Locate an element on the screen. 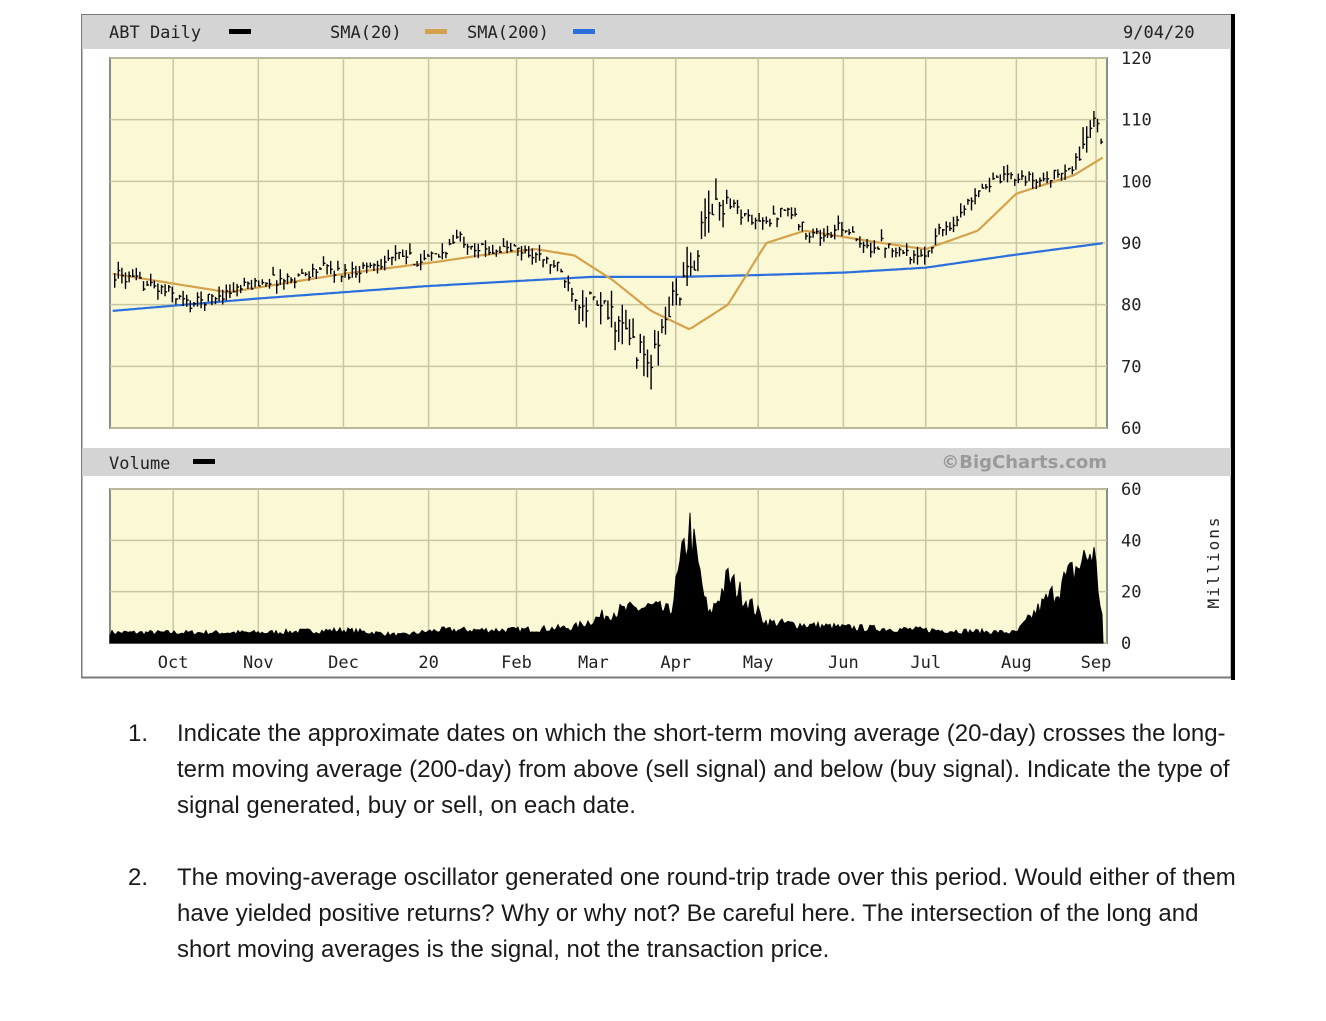  price-tick-label: 90 is located at coordinates (1131, 244).